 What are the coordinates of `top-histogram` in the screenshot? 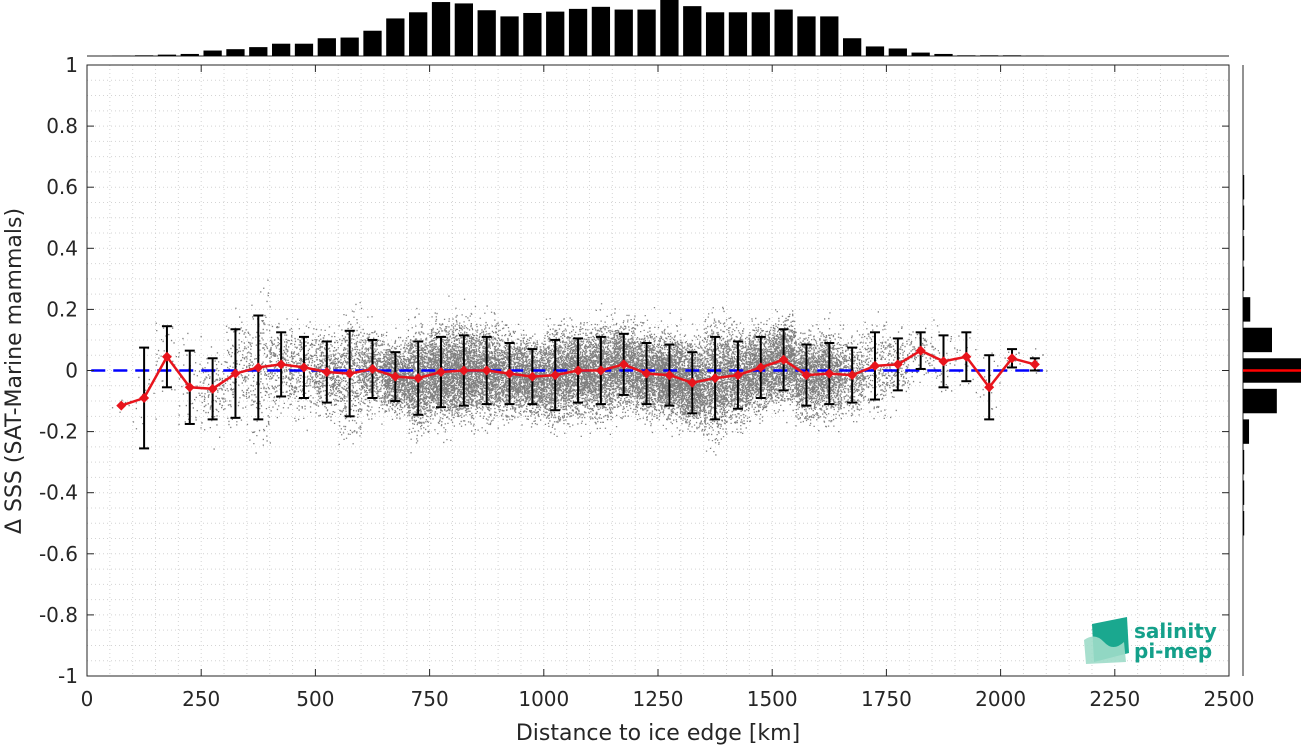 It's located at (658, 28).